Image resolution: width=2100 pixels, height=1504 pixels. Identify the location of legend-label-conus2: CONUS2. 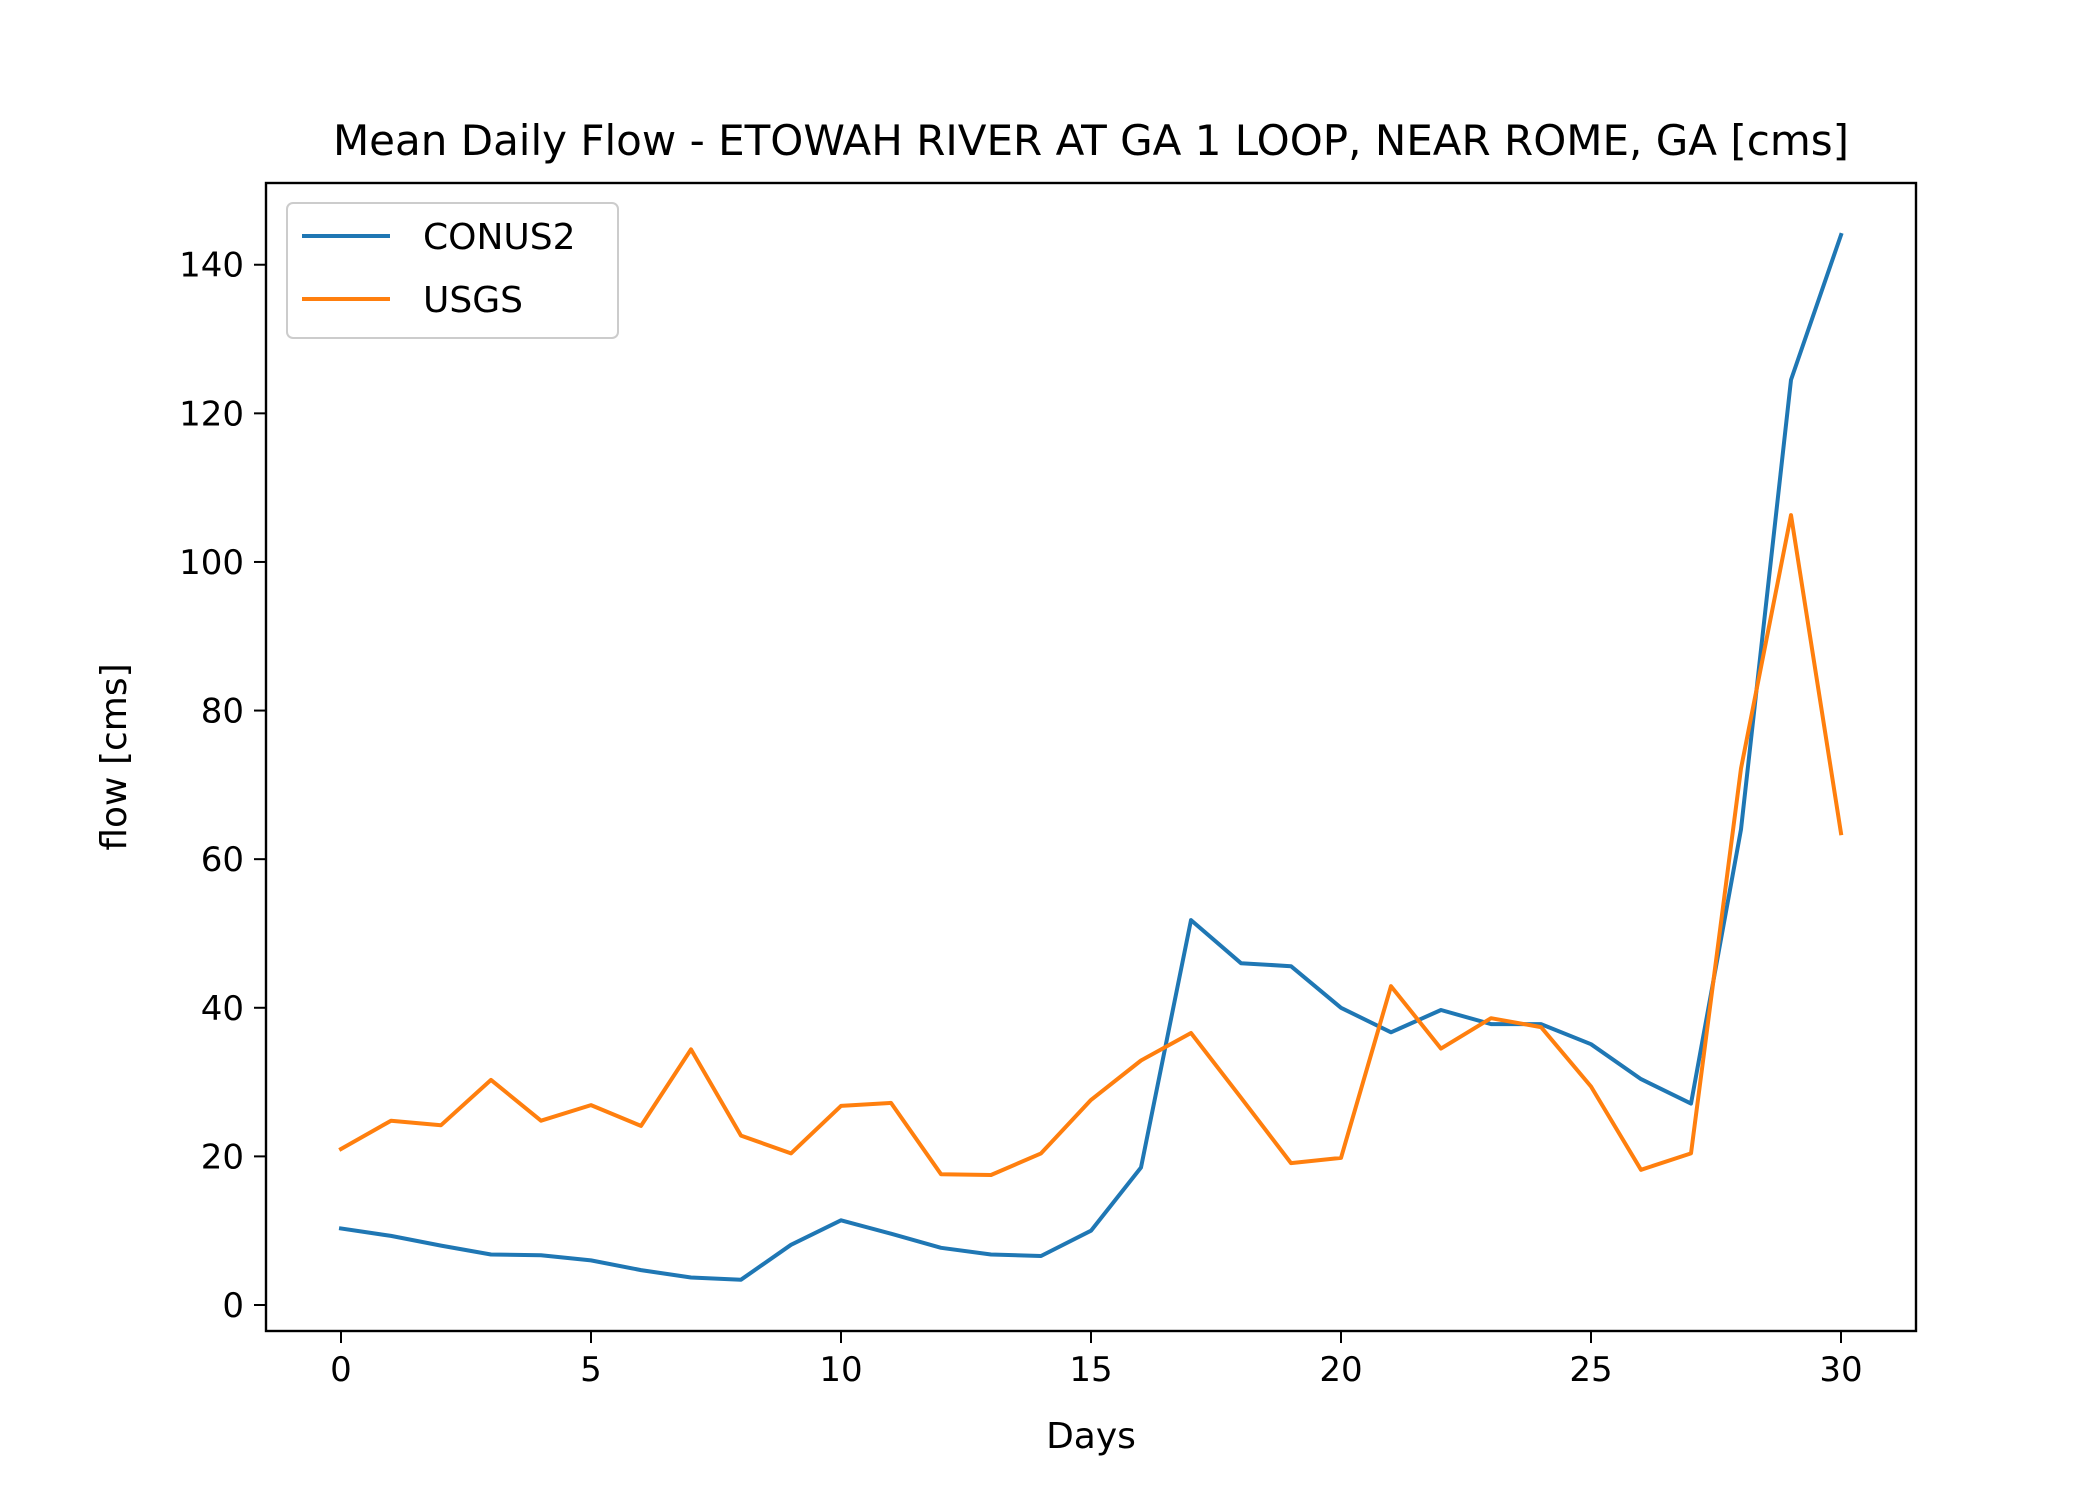
(499, 237).